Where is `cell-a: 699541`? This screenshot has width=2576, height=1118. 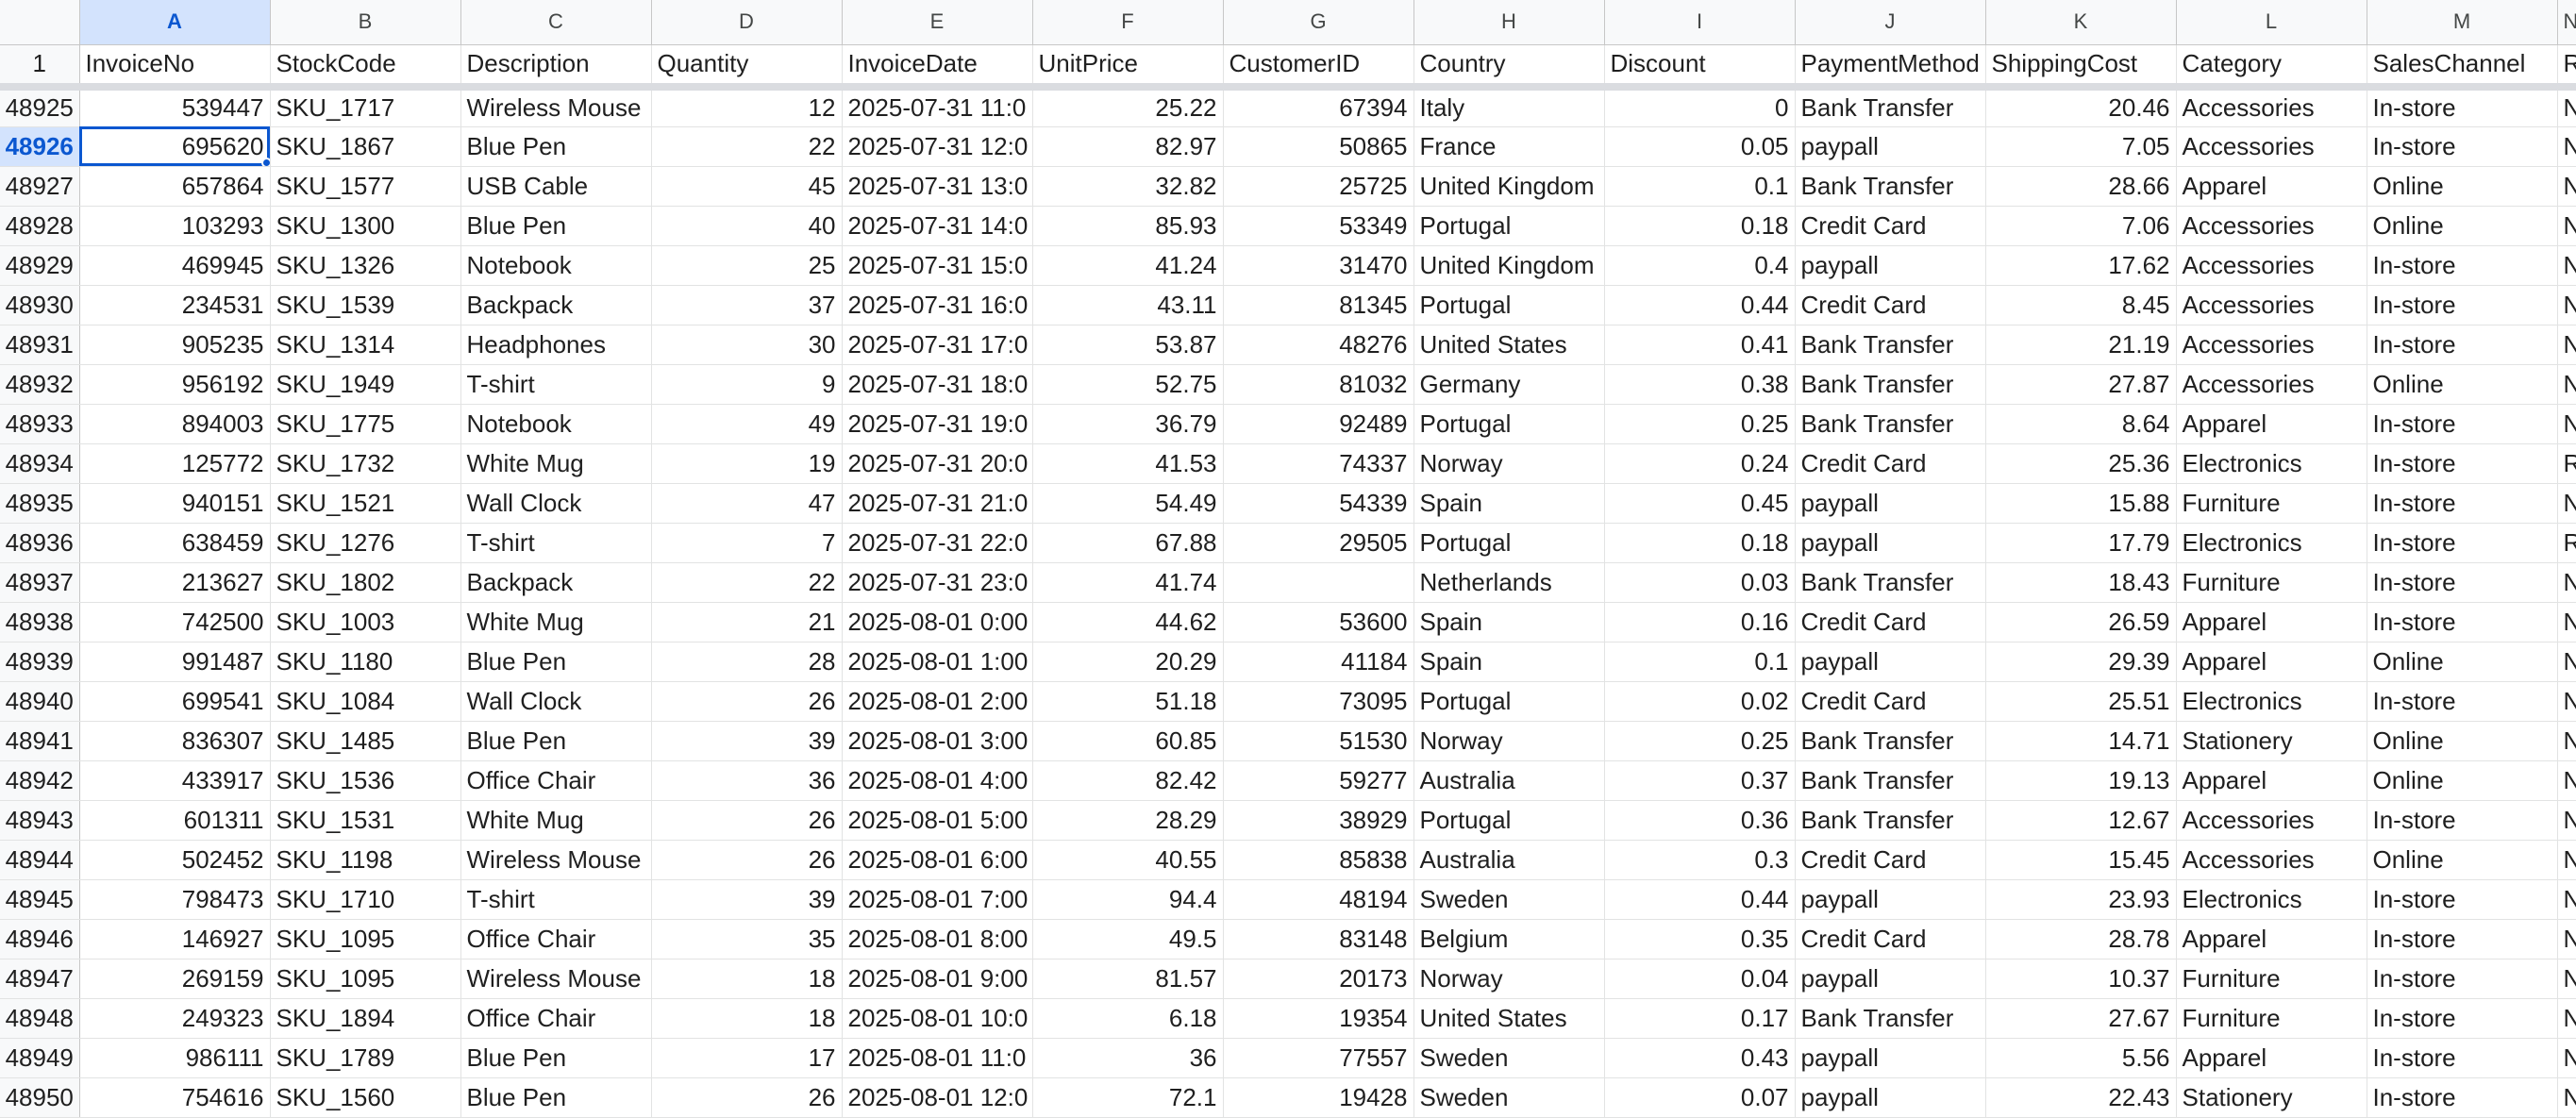
cell-a: 699541 is located at coordinates (175, 701).